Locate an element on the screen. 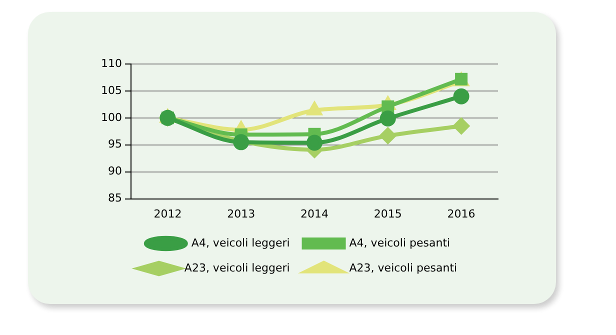 The image size is (616, 335). x-tick-label: 2012 is located at coordinates (168, 213).